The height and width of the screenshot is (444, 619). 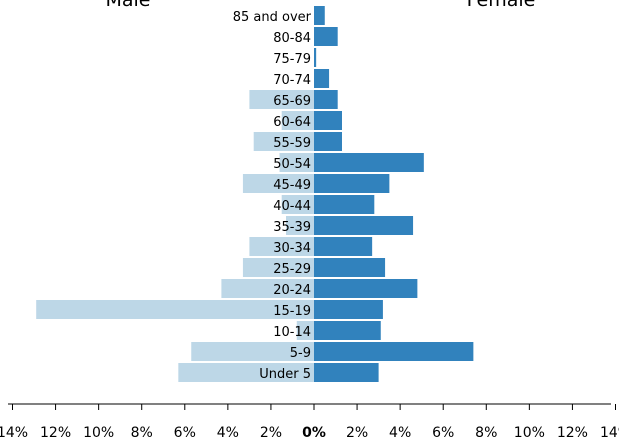 I want to click on x-tick-label-3: 8%, so click(x=142, y=433).